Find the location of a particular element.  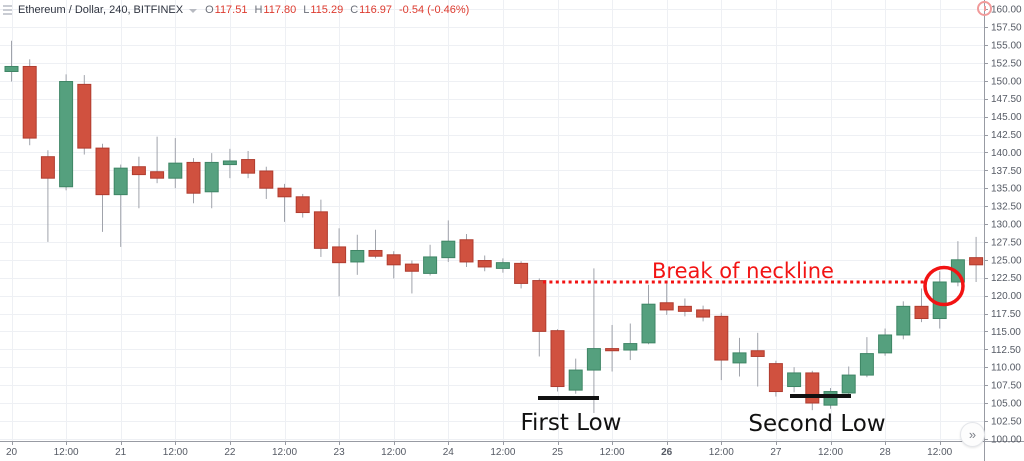

symbol-title: Ethereum / Dollar, 240, BITFINEX is located at coordinates (101, 10).